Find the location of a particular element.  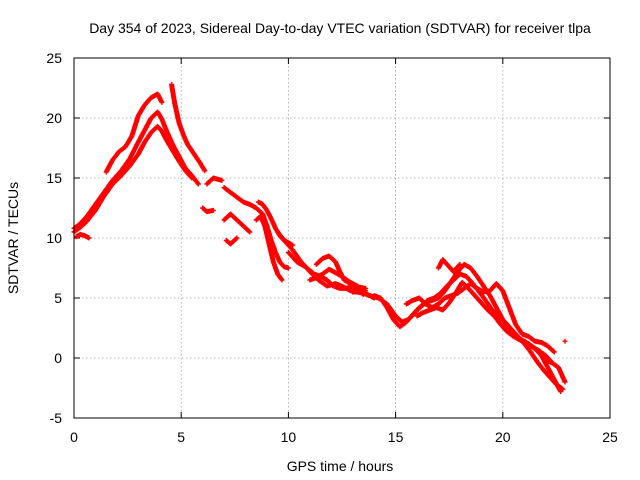

x-tick-label: 5 is located at coordinates (181, 437).